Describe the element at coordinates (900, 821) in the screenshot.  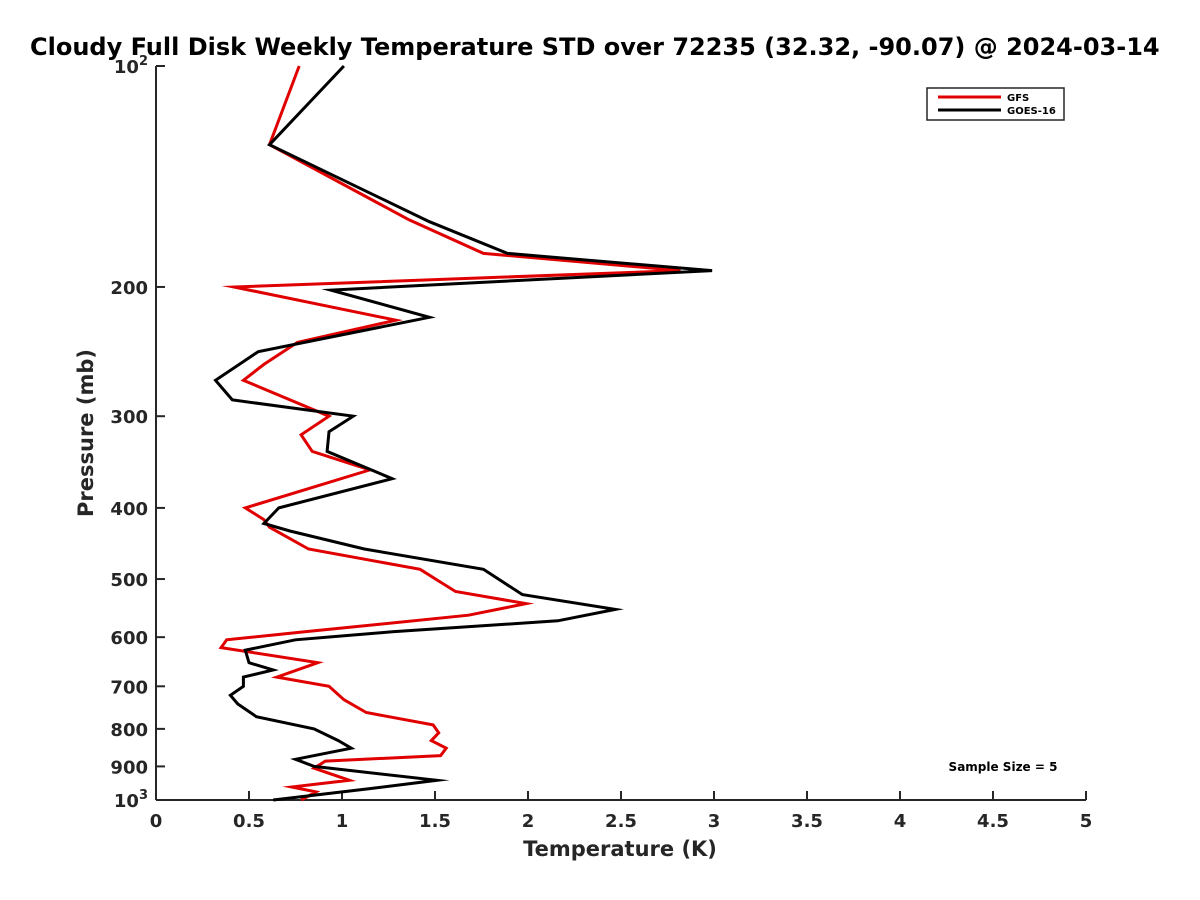
I see `x-tick-label: 4` at that location.